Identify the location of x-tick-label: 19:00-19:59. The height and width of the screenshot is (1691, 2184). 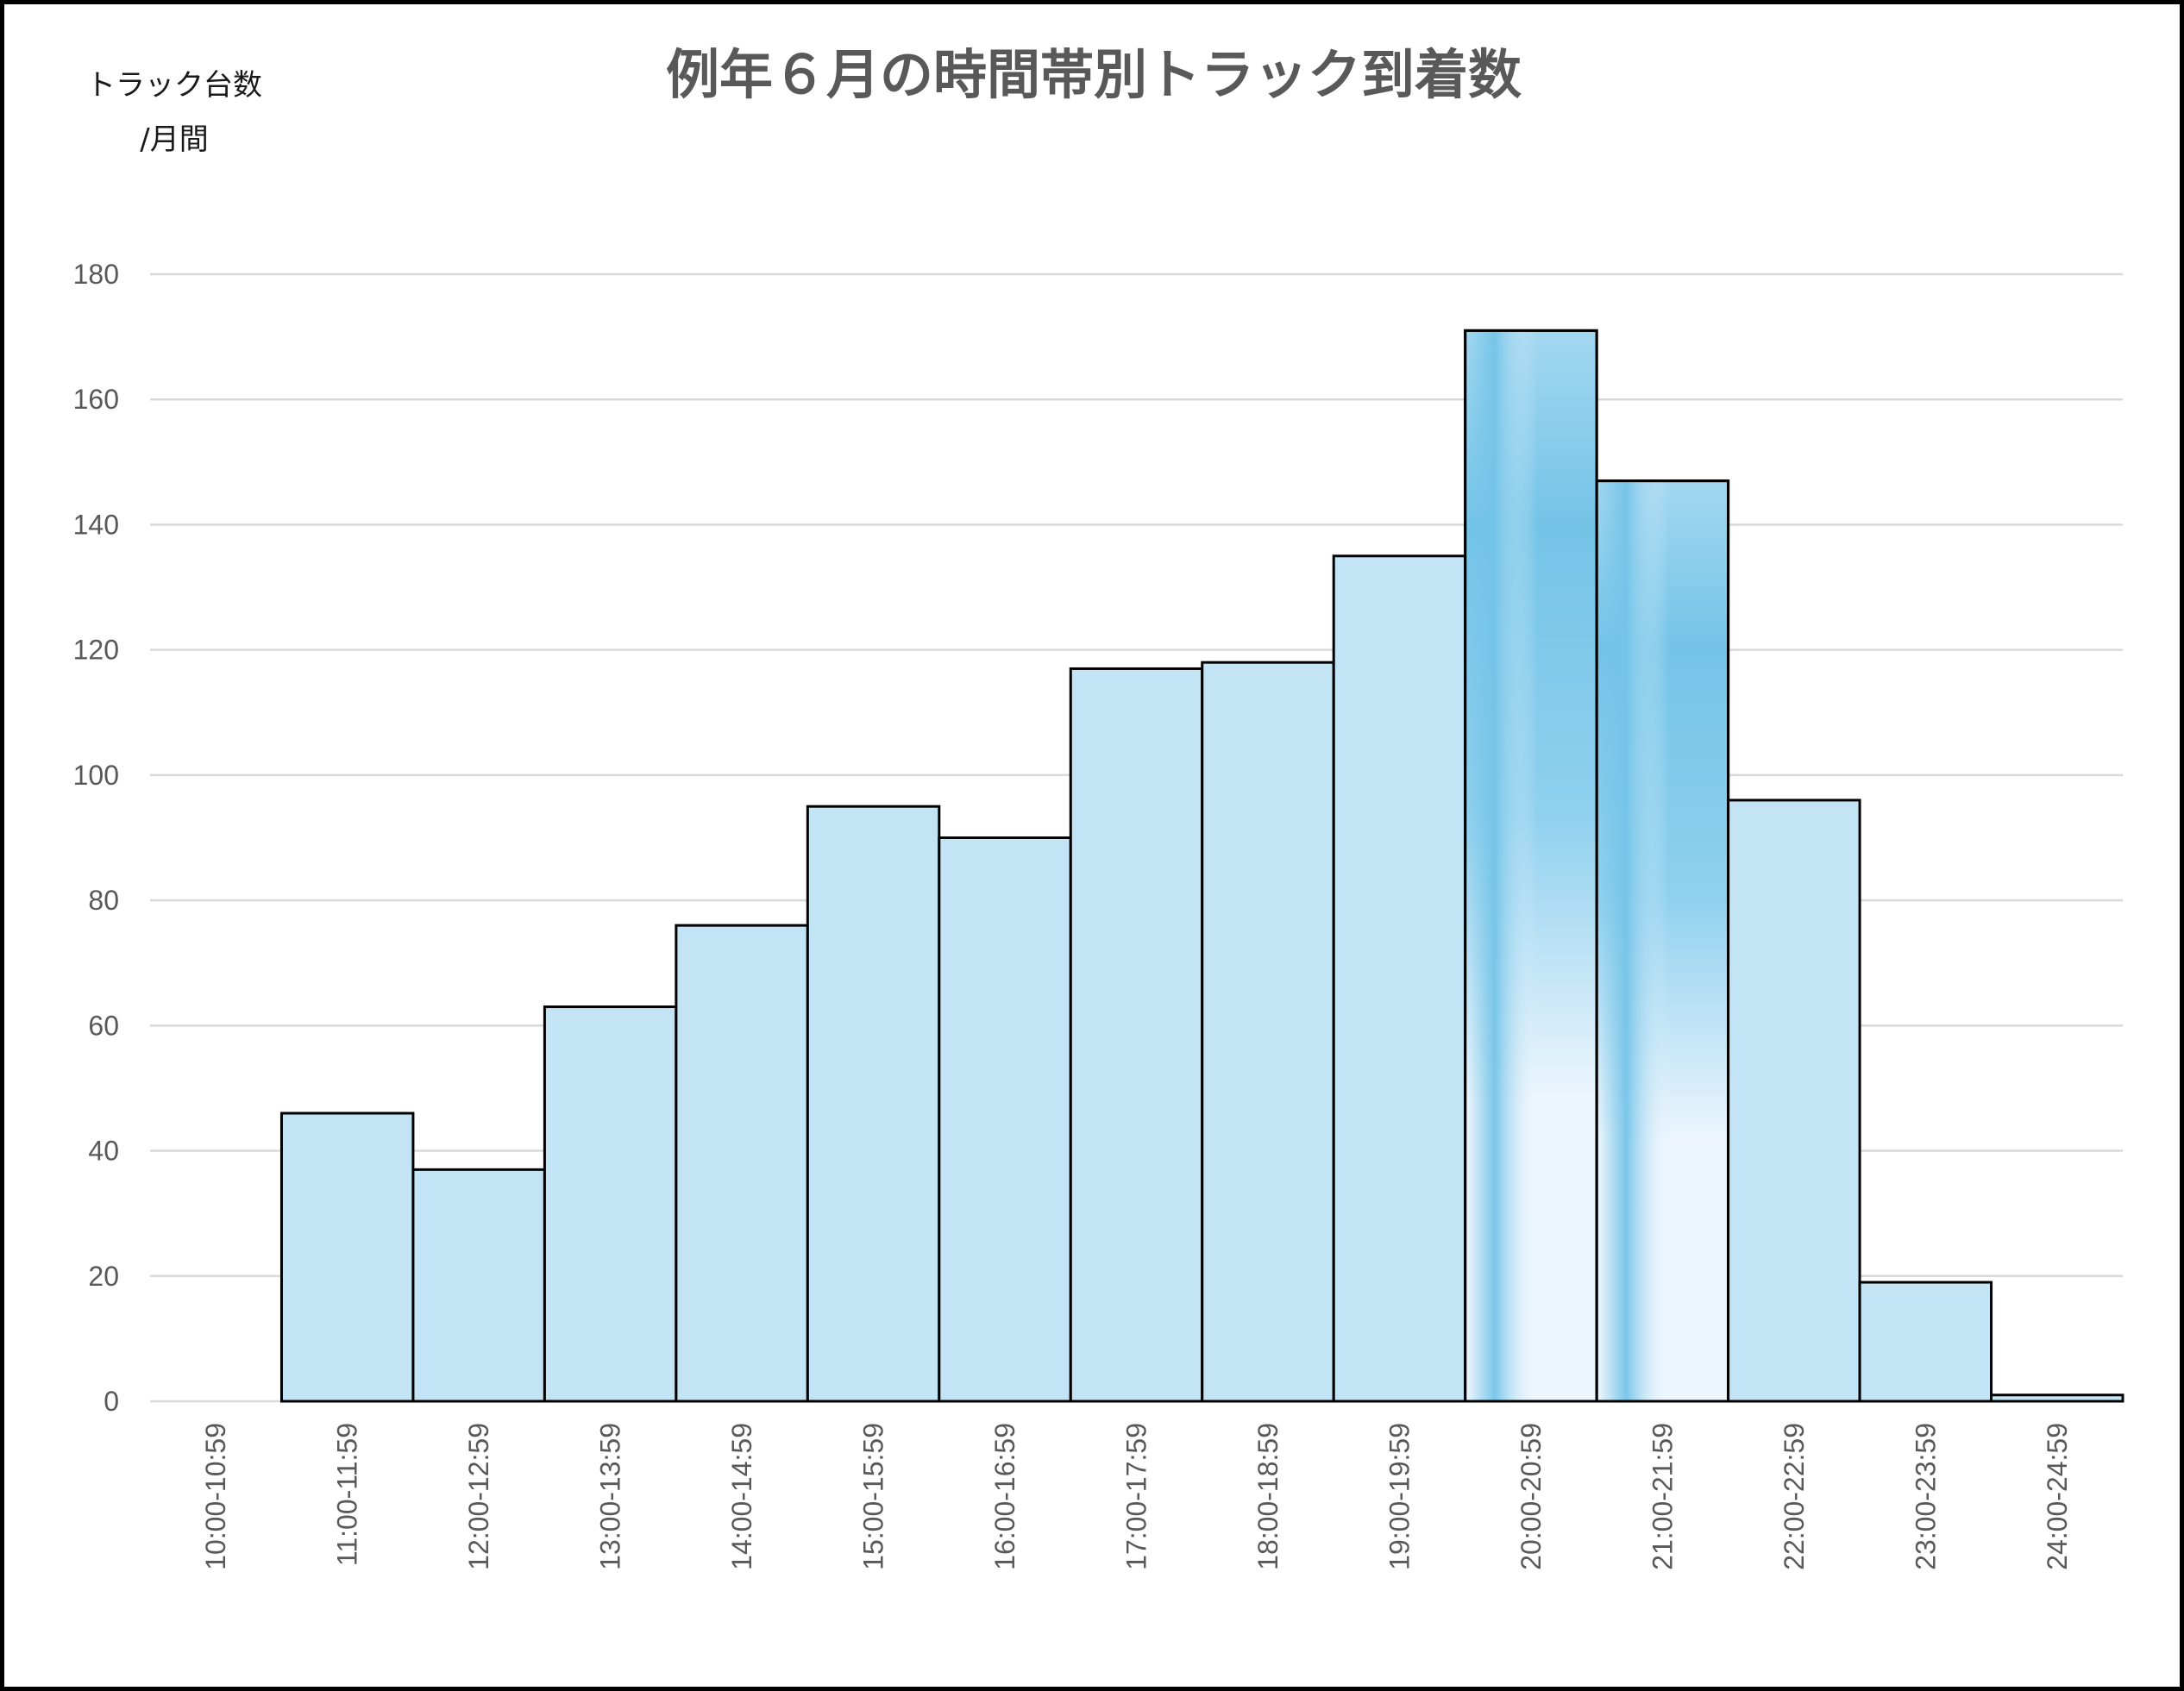
(1399, 1496).